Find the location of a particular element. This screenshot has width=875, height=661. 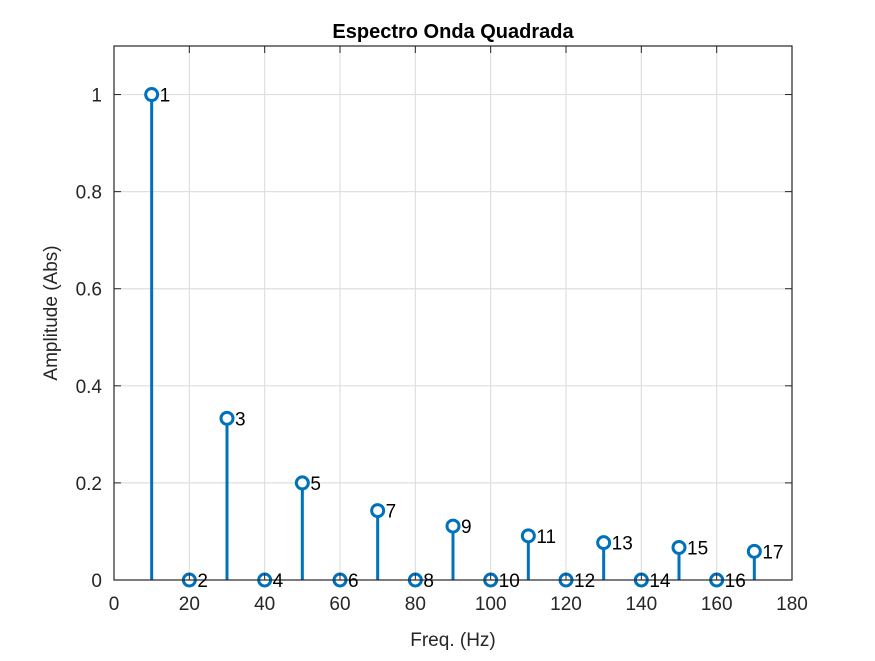

x-tick-label: 40 is located at coordinates (264, 604).